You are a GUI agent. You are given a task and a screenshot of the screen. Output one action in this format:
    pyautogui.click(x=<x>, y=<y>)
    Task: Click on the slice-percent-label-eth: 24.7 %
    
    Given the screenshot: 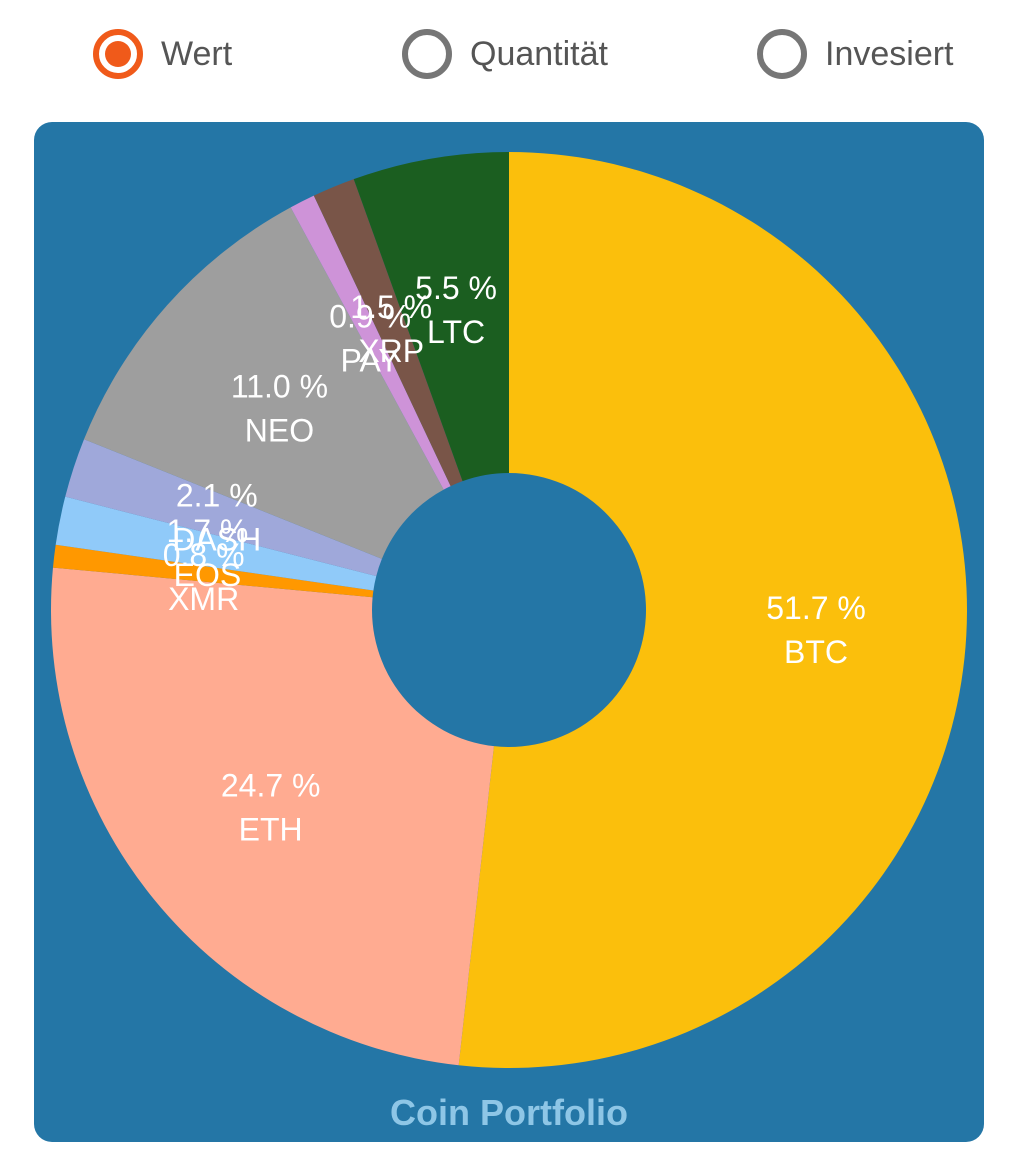 What is the action you would take?
    pyautogui.click(x=271, y=785)
    